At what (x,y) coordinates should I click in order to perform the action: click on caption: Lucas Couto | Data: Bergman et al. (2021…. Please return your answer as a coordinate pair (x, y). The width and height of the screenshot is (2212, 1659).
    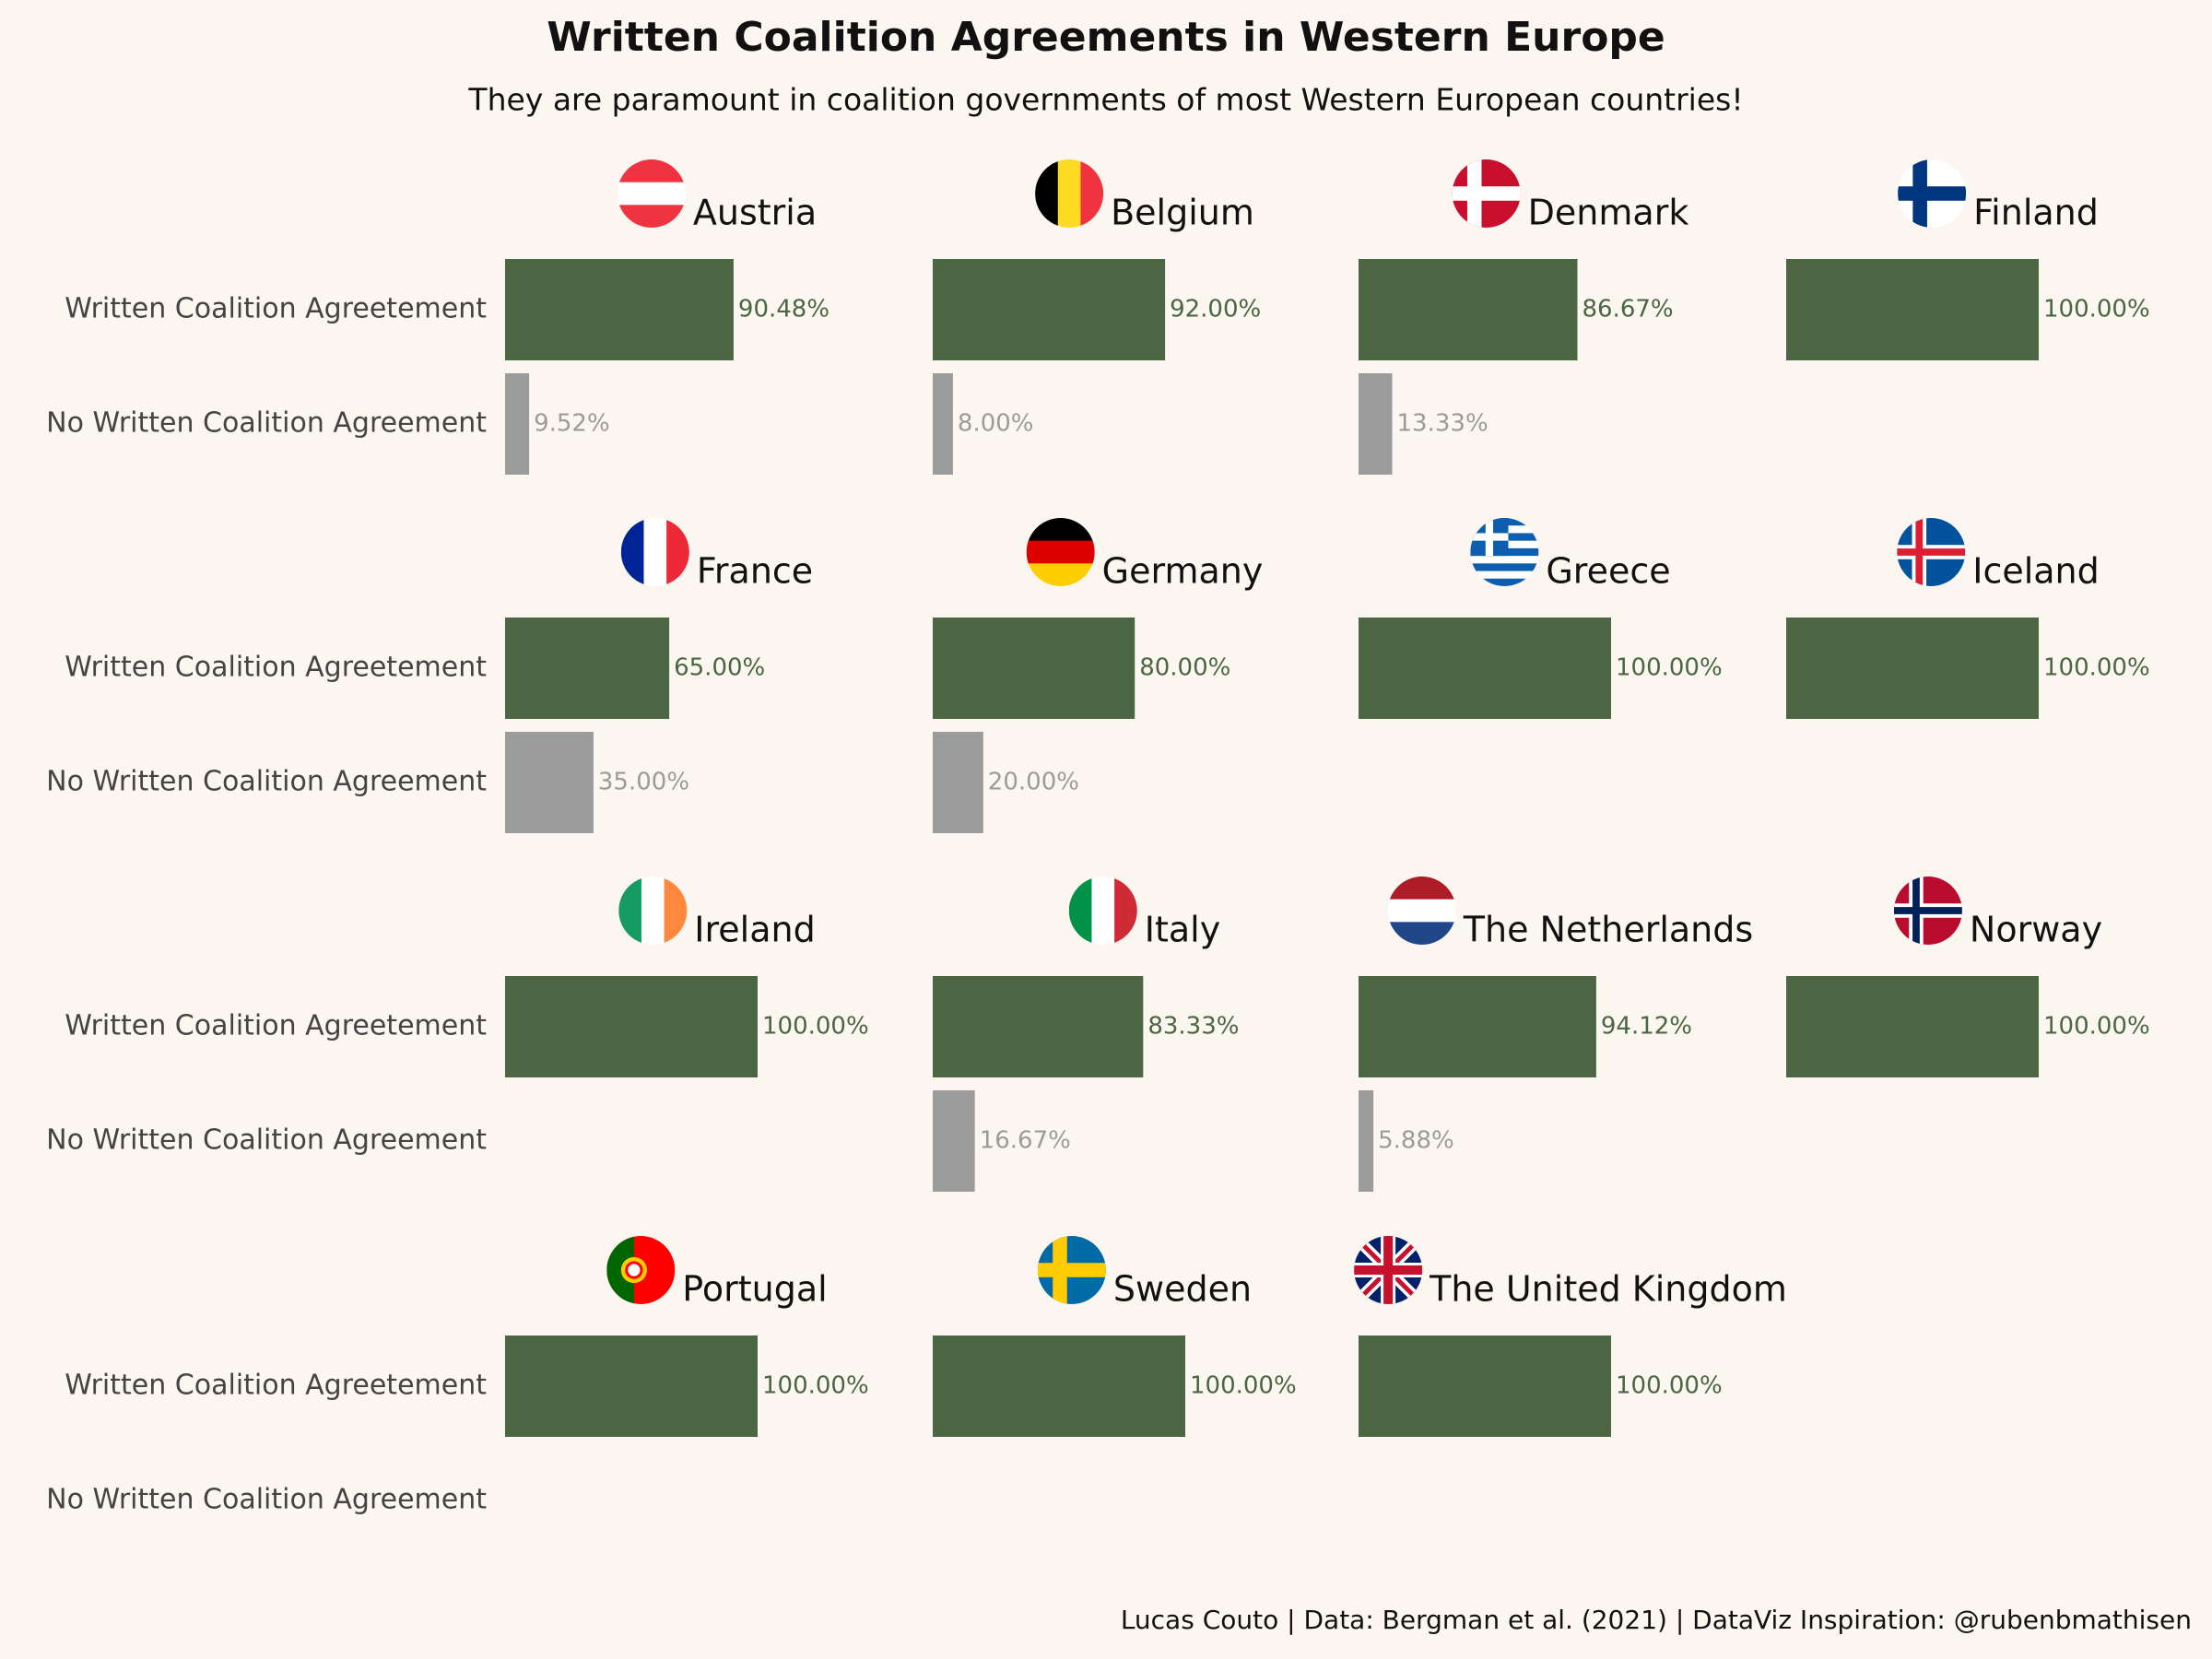
    Looking at the image, I should click on (1656, 1620).